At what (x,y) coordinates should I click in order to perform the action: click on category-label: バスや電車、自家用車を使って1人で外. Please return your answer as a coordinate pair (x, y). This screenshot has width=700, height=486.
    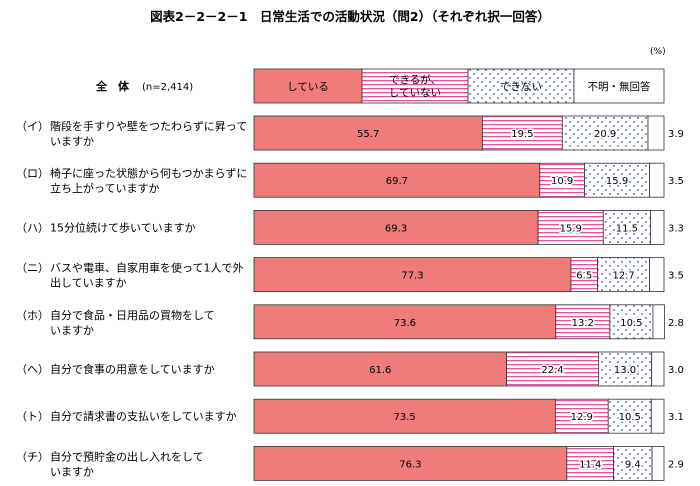
    Looking at the image, I should click on (146, 268).